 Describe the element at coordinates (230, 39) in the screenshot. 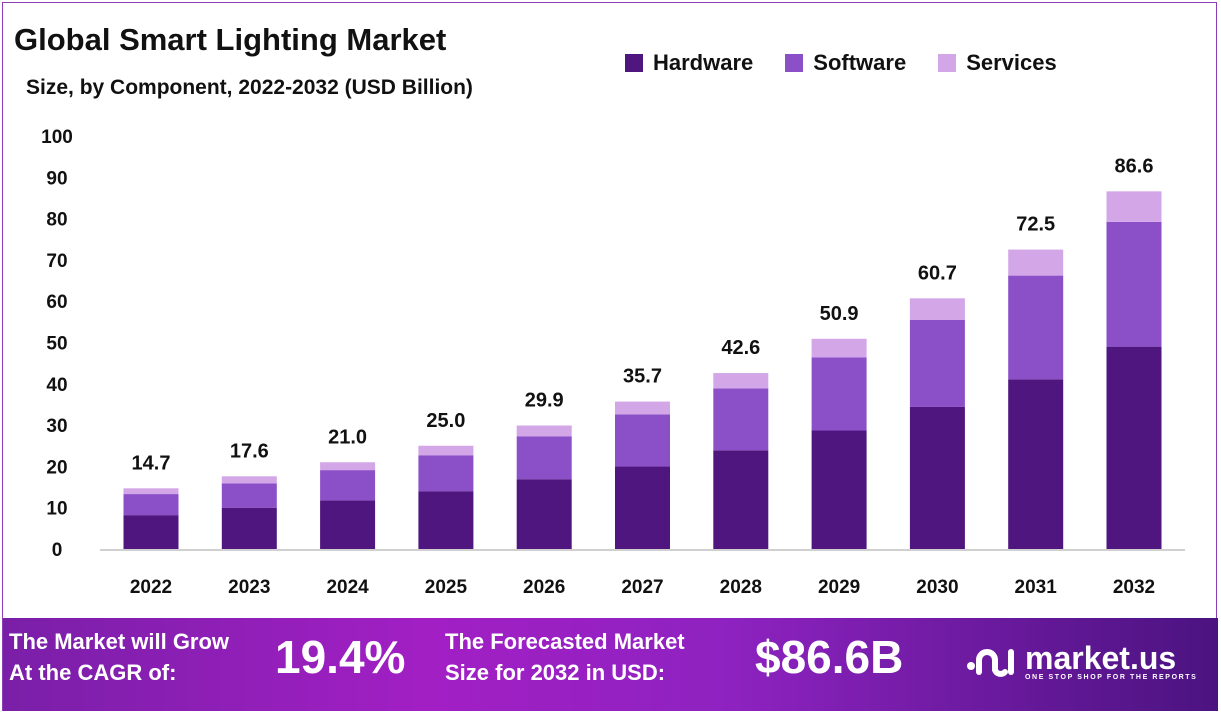

I see `chart-title: Global Smart Lighting Market` at that location.